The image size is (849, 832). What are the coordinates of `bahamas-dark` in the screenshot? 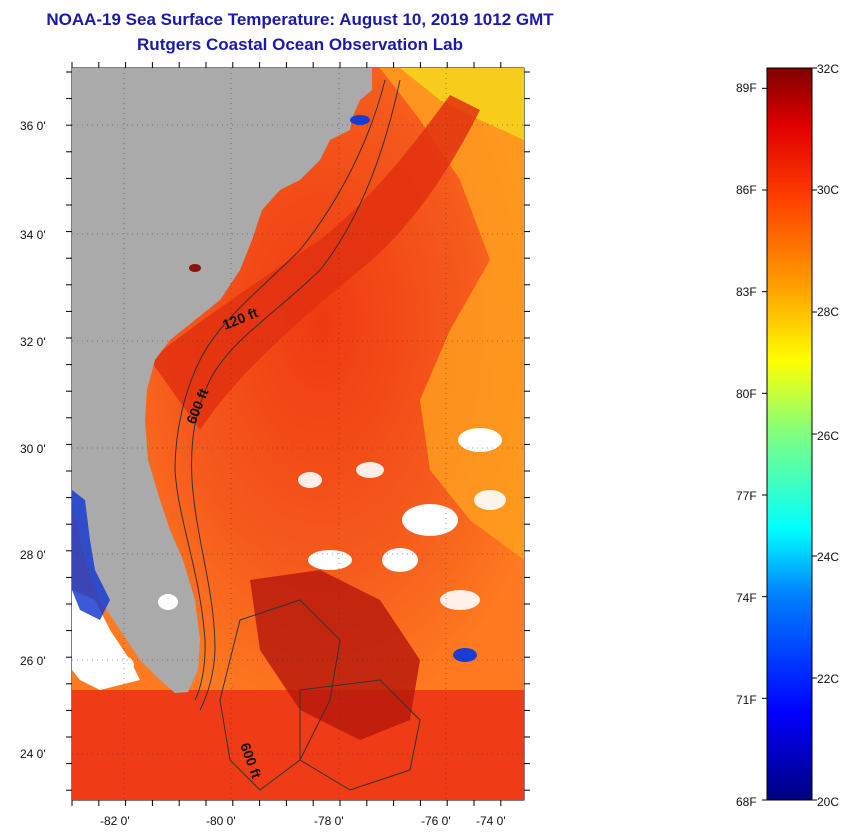 It's located at (335, 655).